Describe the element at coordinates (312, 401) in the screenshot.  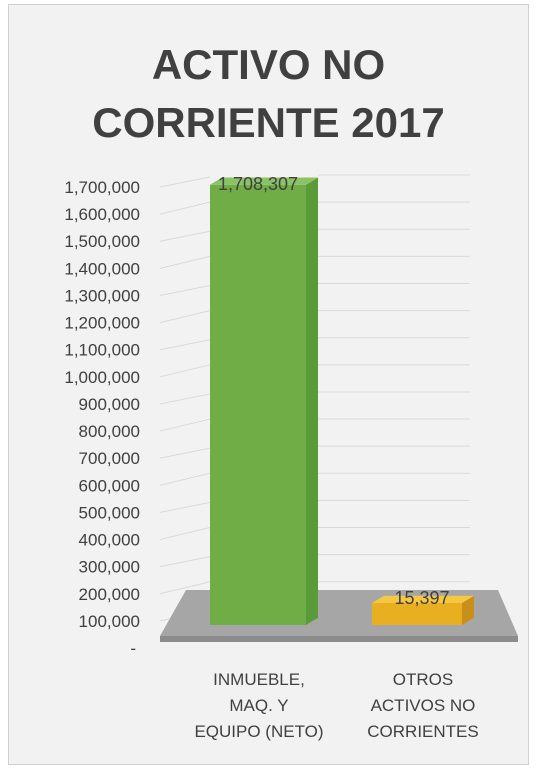
I see `bar-inmueble-side` at that location.